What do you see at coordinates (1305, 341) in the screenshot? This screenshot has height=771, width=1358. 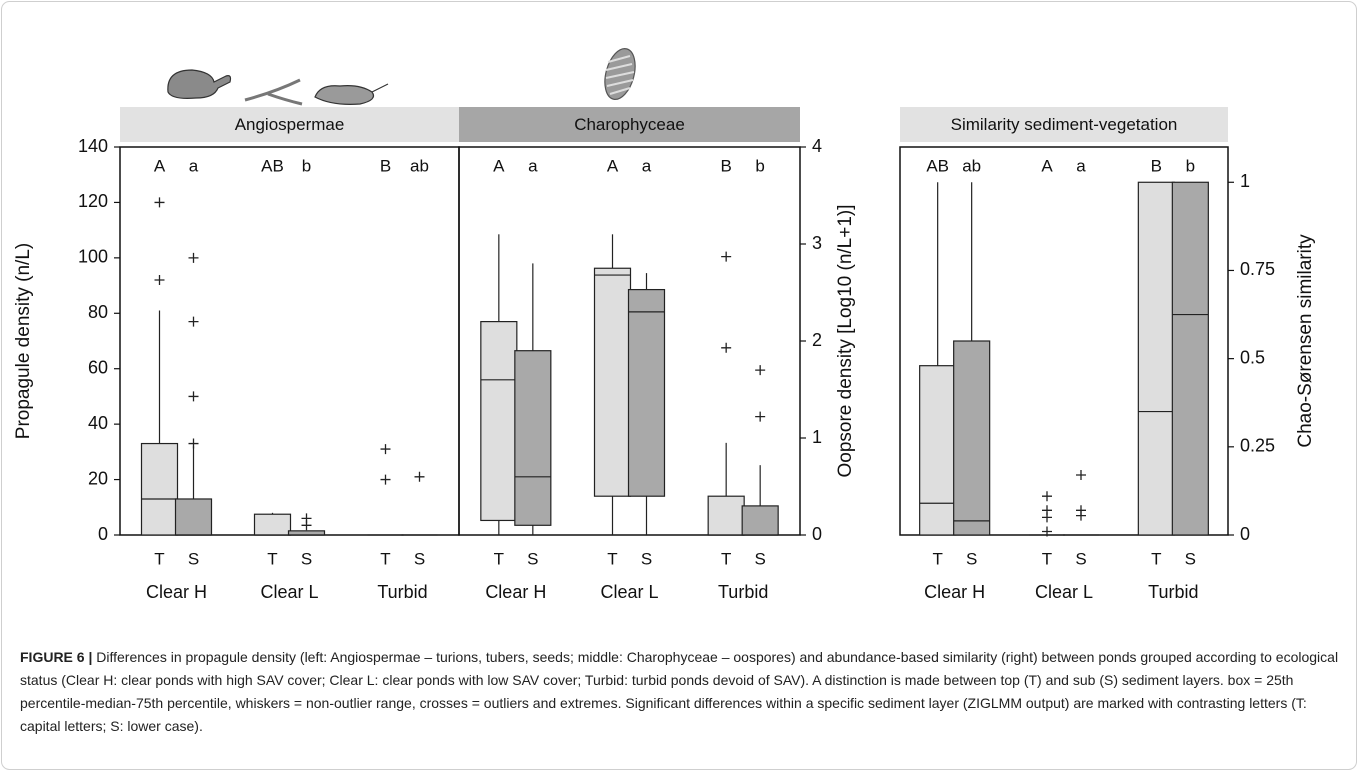 I see `y-axis-label: Chao-Sørensen similarity` at bounding box center [1305, 341].